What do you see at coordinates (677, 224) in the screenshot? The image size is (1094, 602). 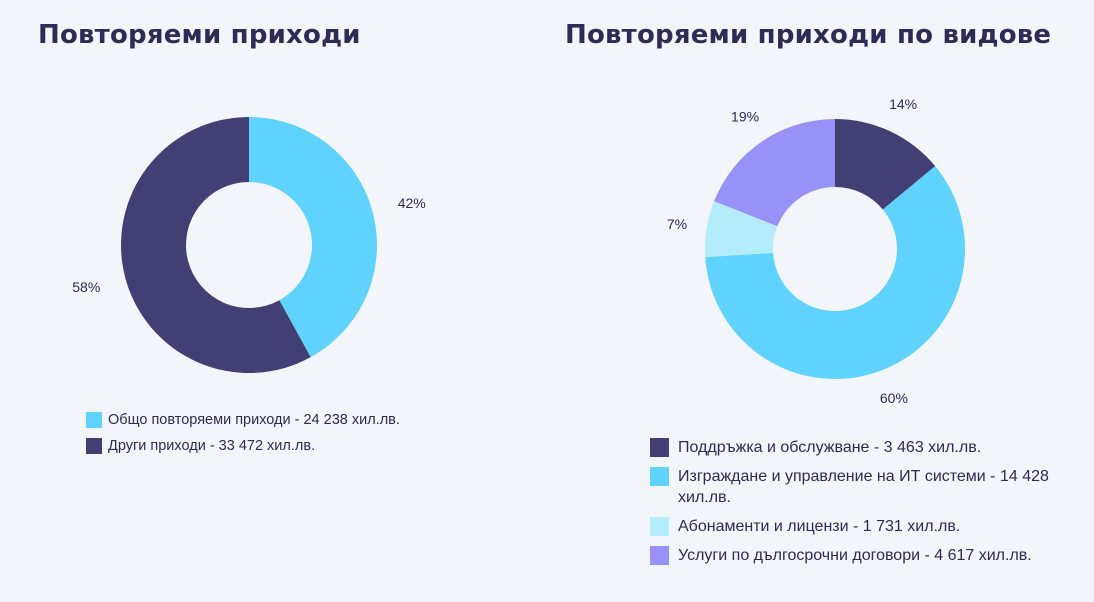 I see `slice-percent-label: 7%` at bounding box center [677, 224].